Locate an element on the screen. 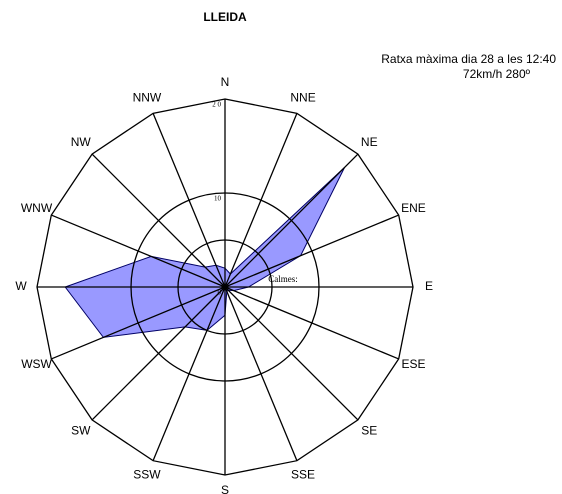 The image size is (562, 494). direction-label: WNW is located at coordinates (37, 208).